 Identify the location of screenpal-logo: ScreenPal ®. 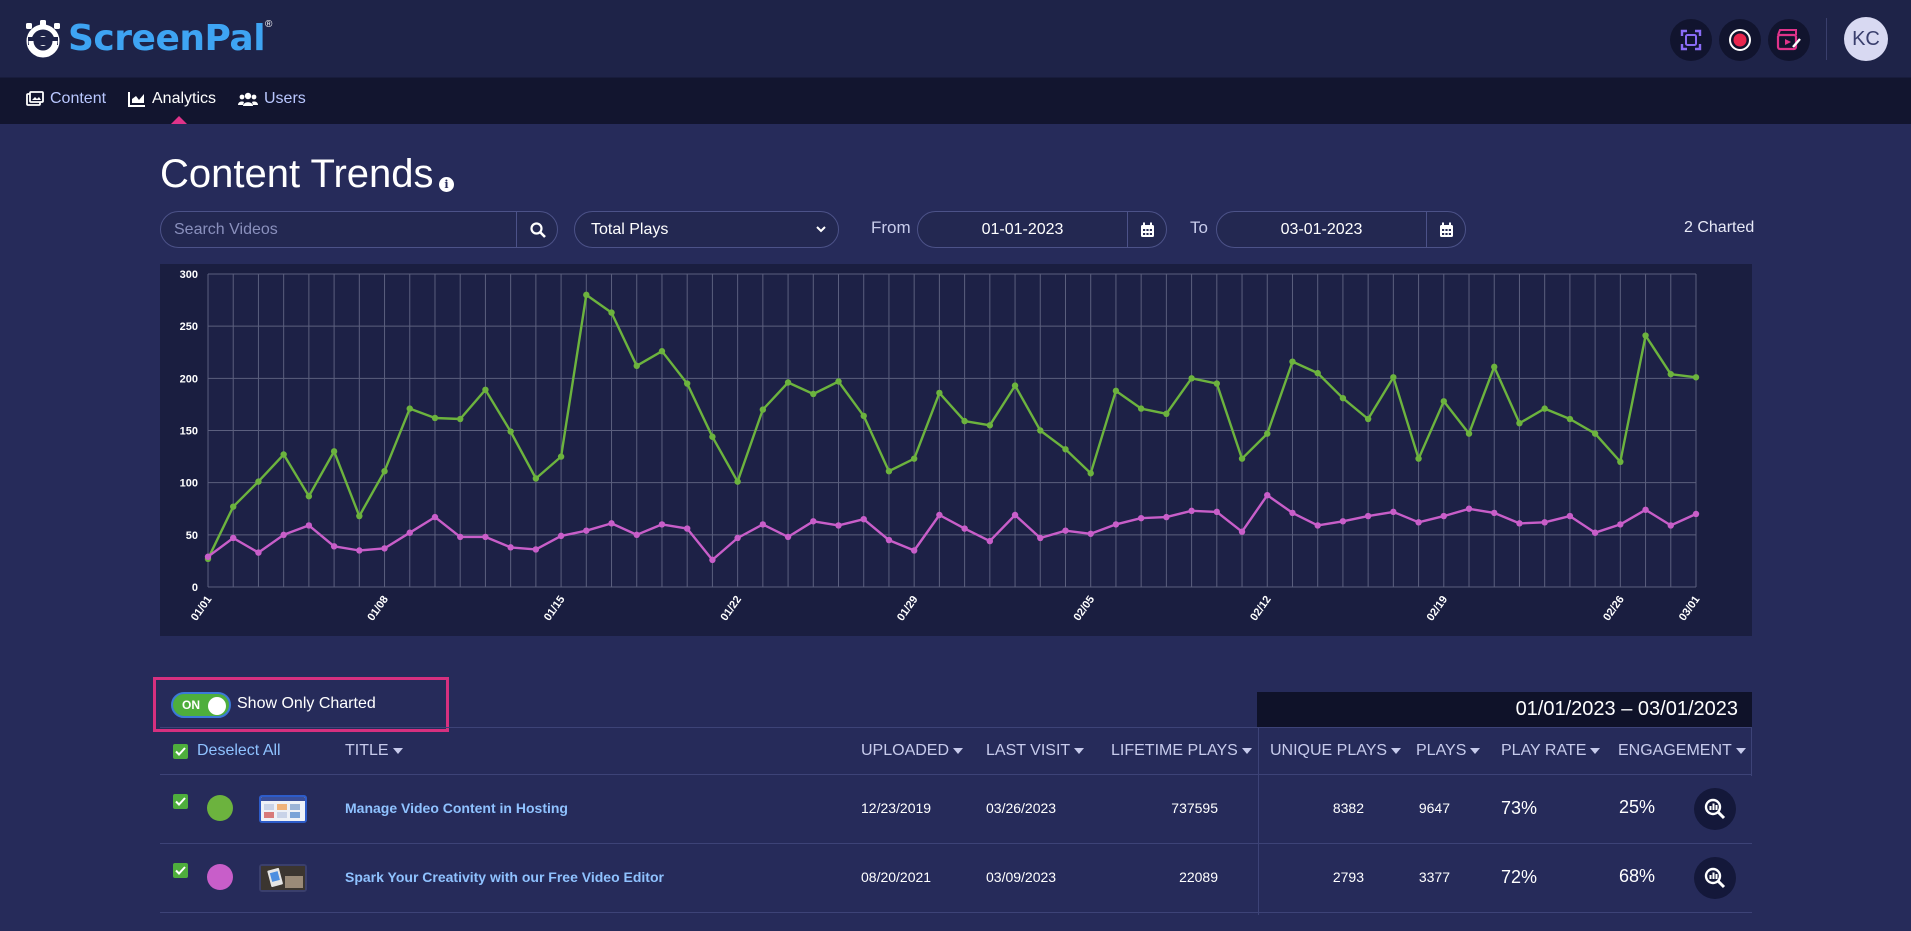
(148, 38).